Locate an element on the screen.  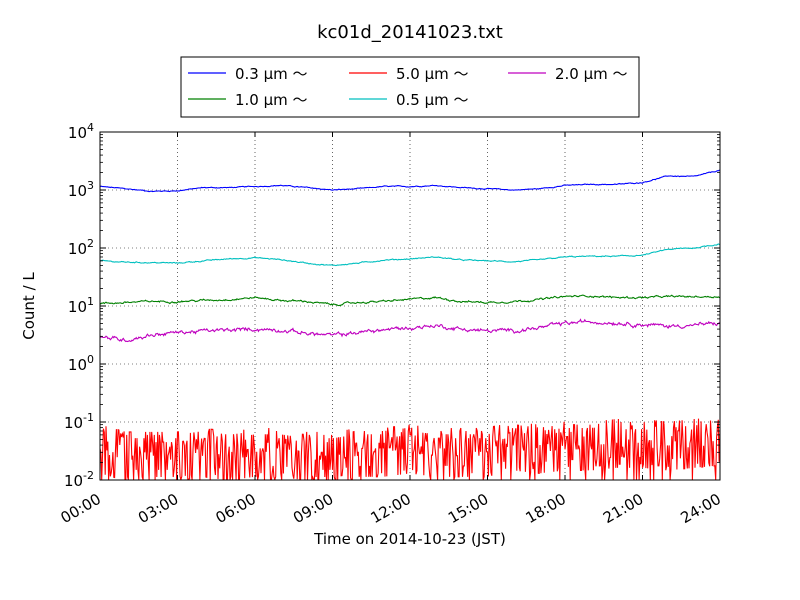
x-tick-label: 24:00 is located at coordinates (701, 508).